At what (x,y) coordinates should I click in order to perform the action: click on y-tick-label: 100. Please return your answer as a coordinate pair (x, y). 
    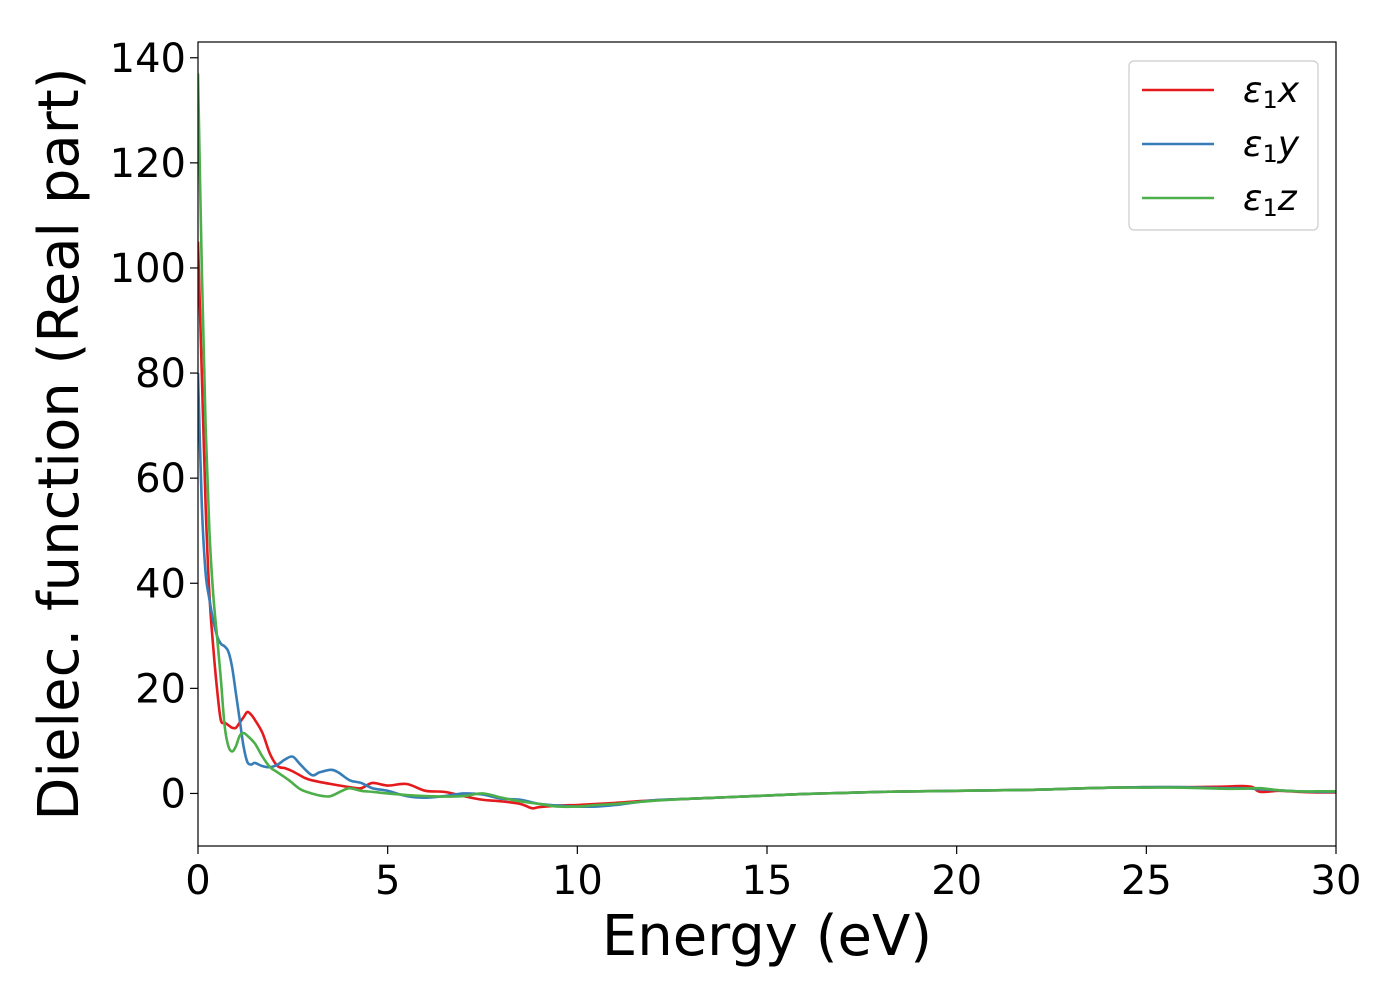
    Looking at the image, I should click on (148, 269).